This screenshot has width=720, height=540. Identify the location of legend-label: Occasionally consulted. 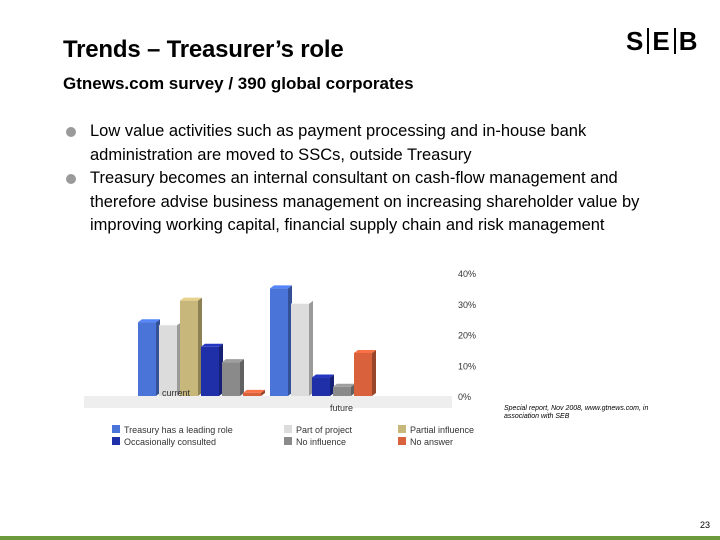
(170, 442).